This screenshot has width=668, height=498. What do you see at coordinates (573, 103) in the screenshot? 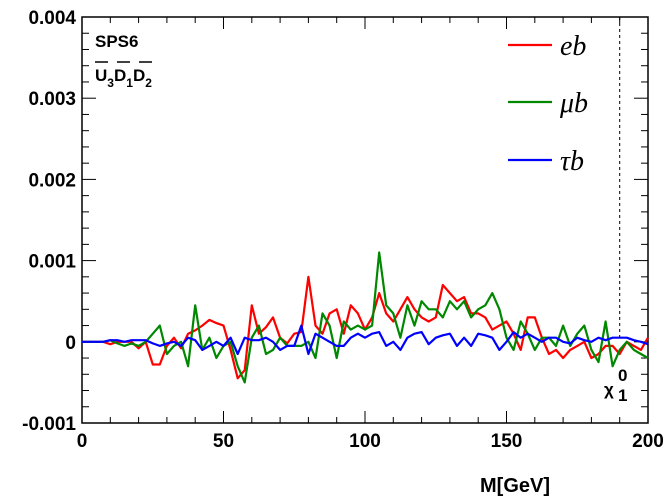
I see `legend-label: μb` at bounding box center [573, 103].